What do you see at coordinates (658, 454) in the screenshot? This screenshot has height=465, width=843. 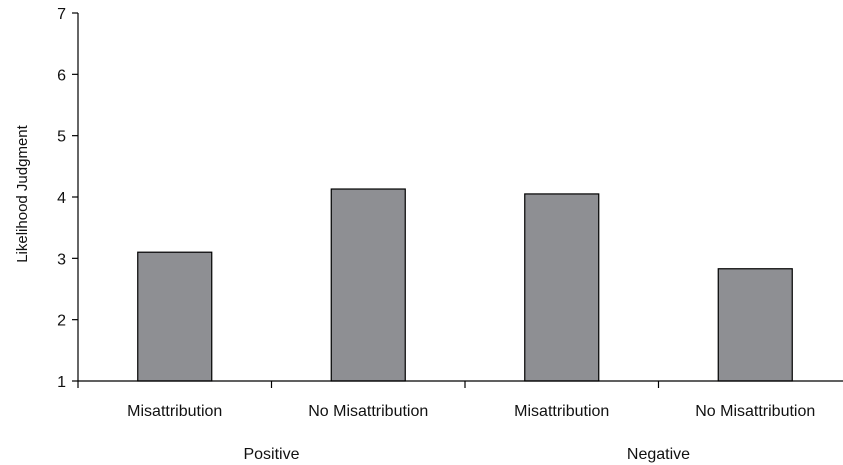 I see `x-group-label: Negative` at bounding box center [658, 454].